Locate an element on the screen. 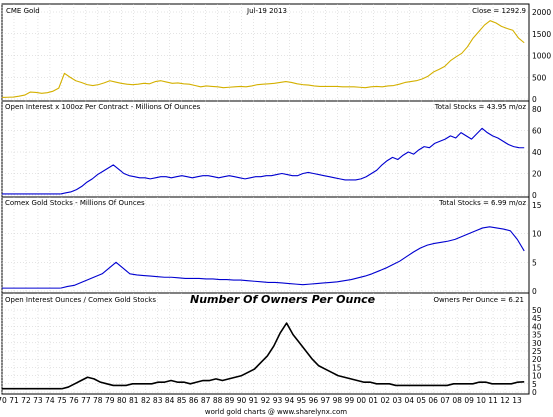 The image size is (553, 417). y-tick-label: 50 is located at coordinates (537, 310).